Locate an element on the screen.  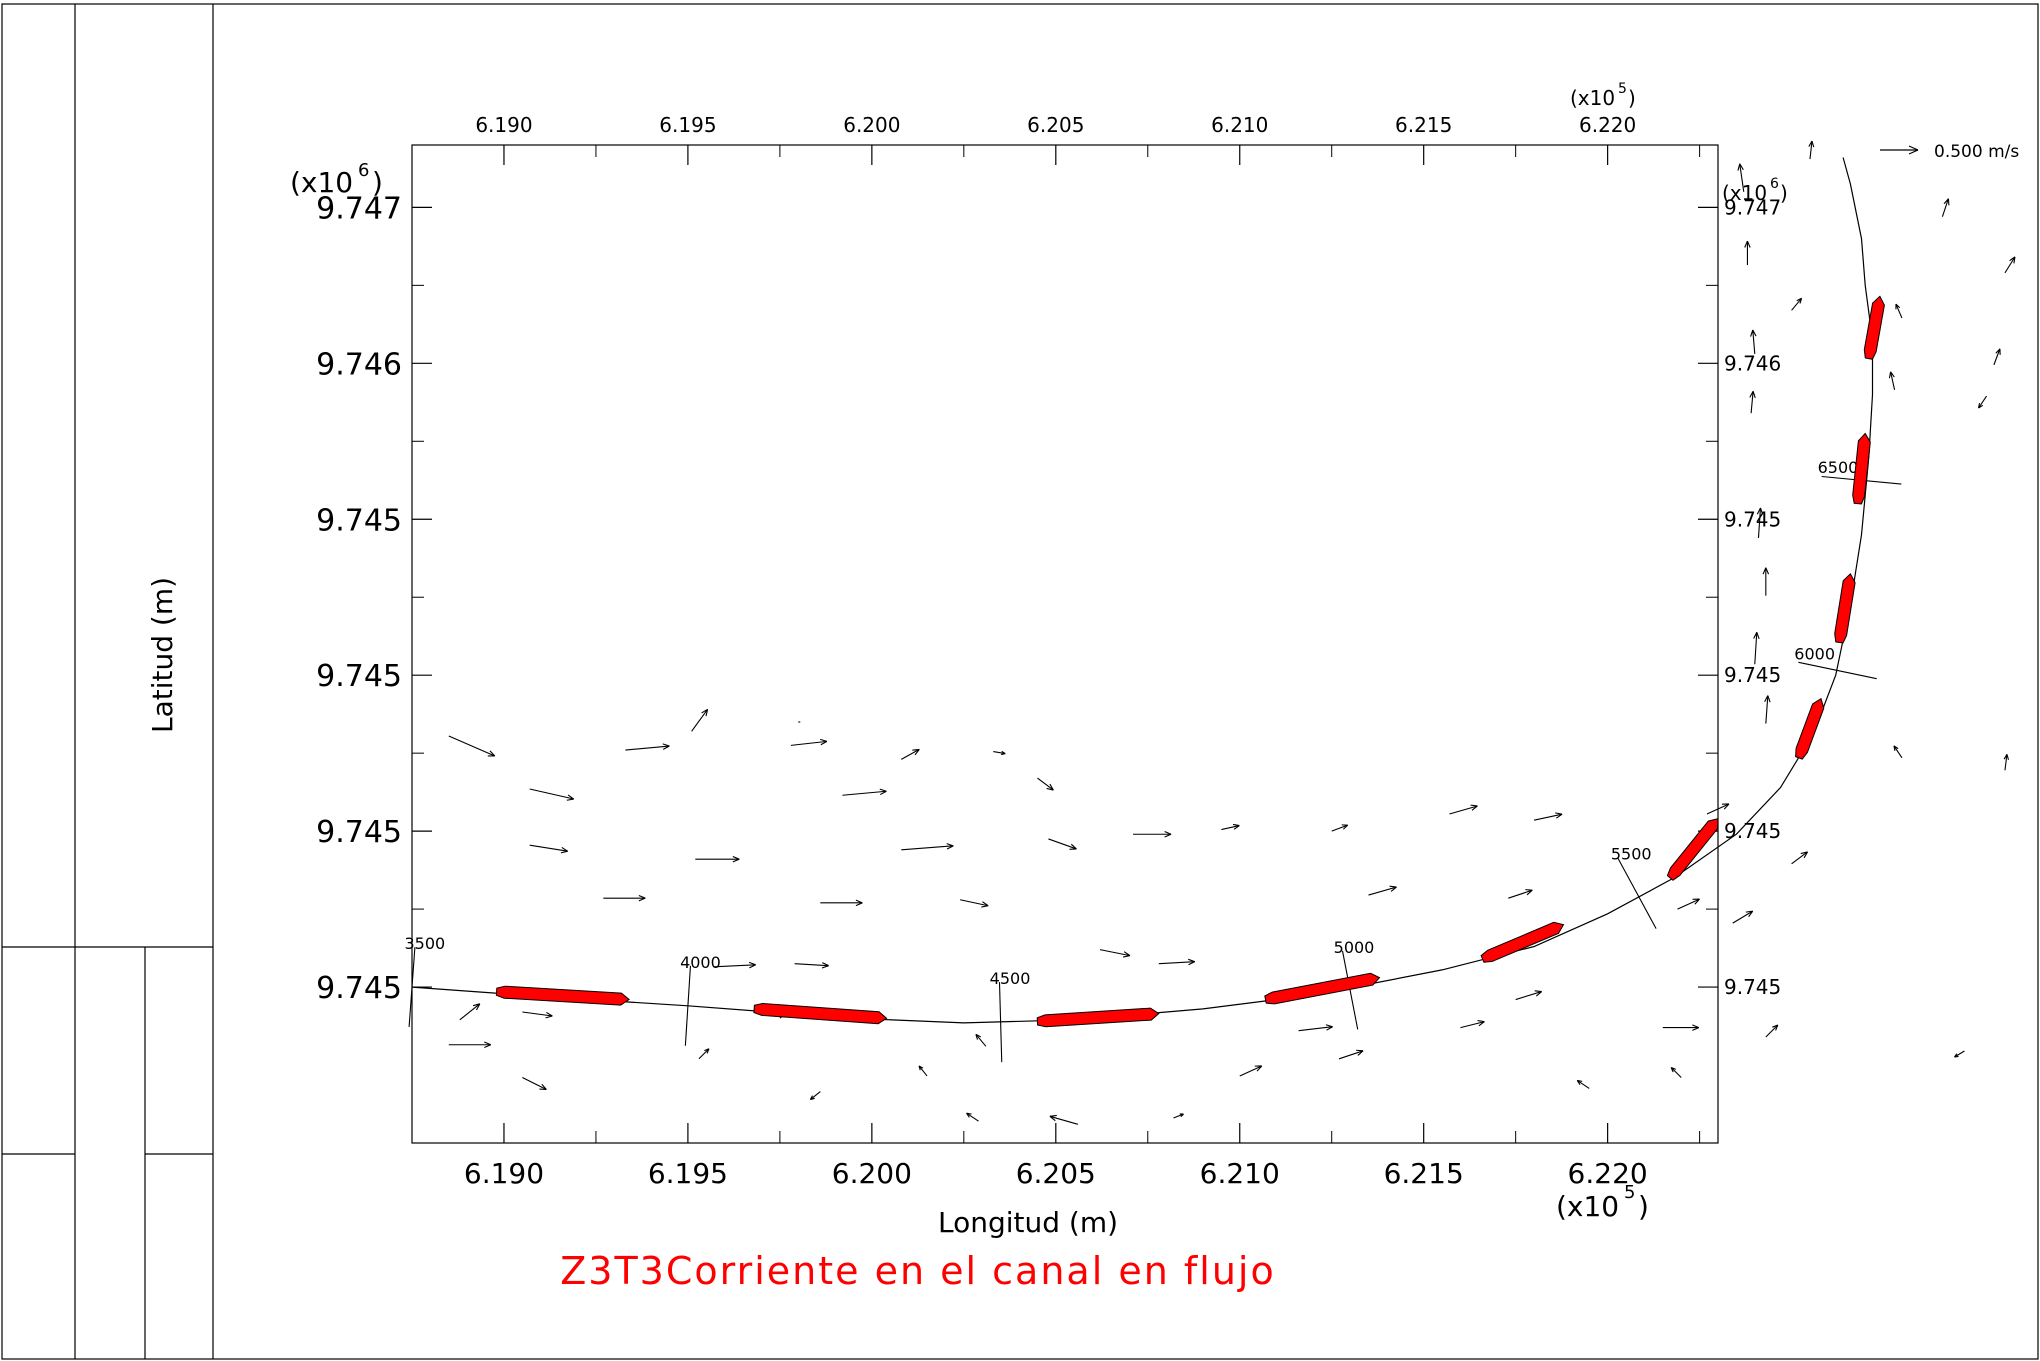
station-label: 3500 is located at coordinates (424, 943).